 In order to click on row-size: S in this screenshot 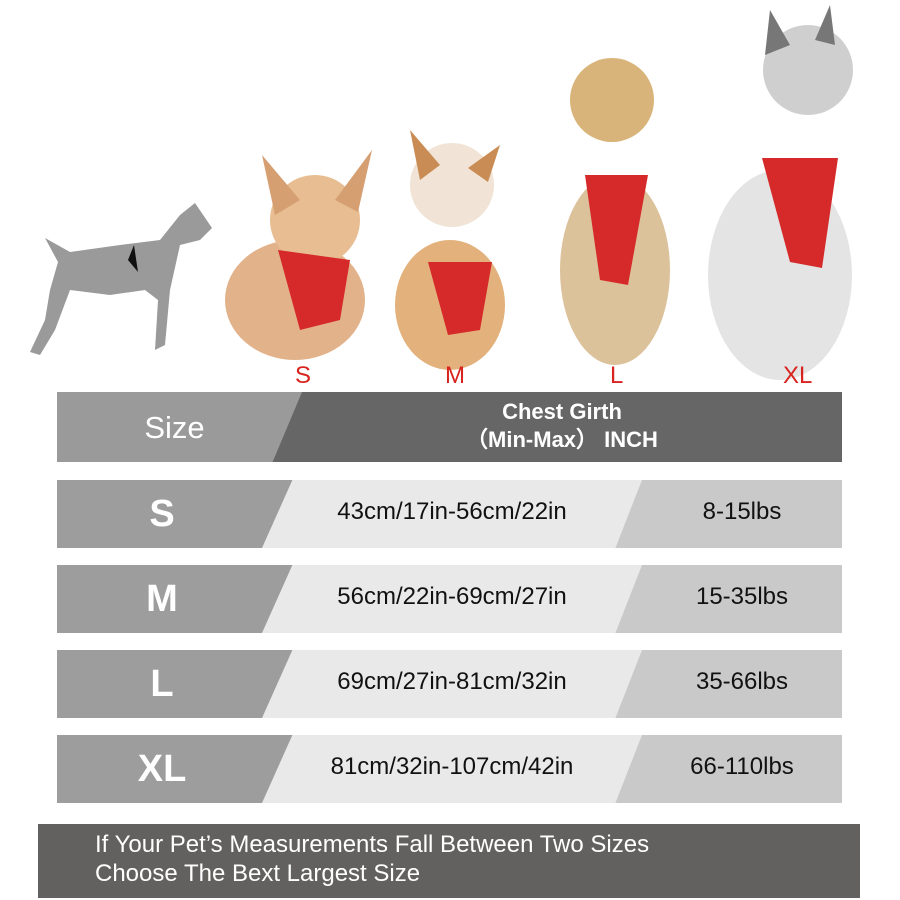, I will do `click(162, 513)`.